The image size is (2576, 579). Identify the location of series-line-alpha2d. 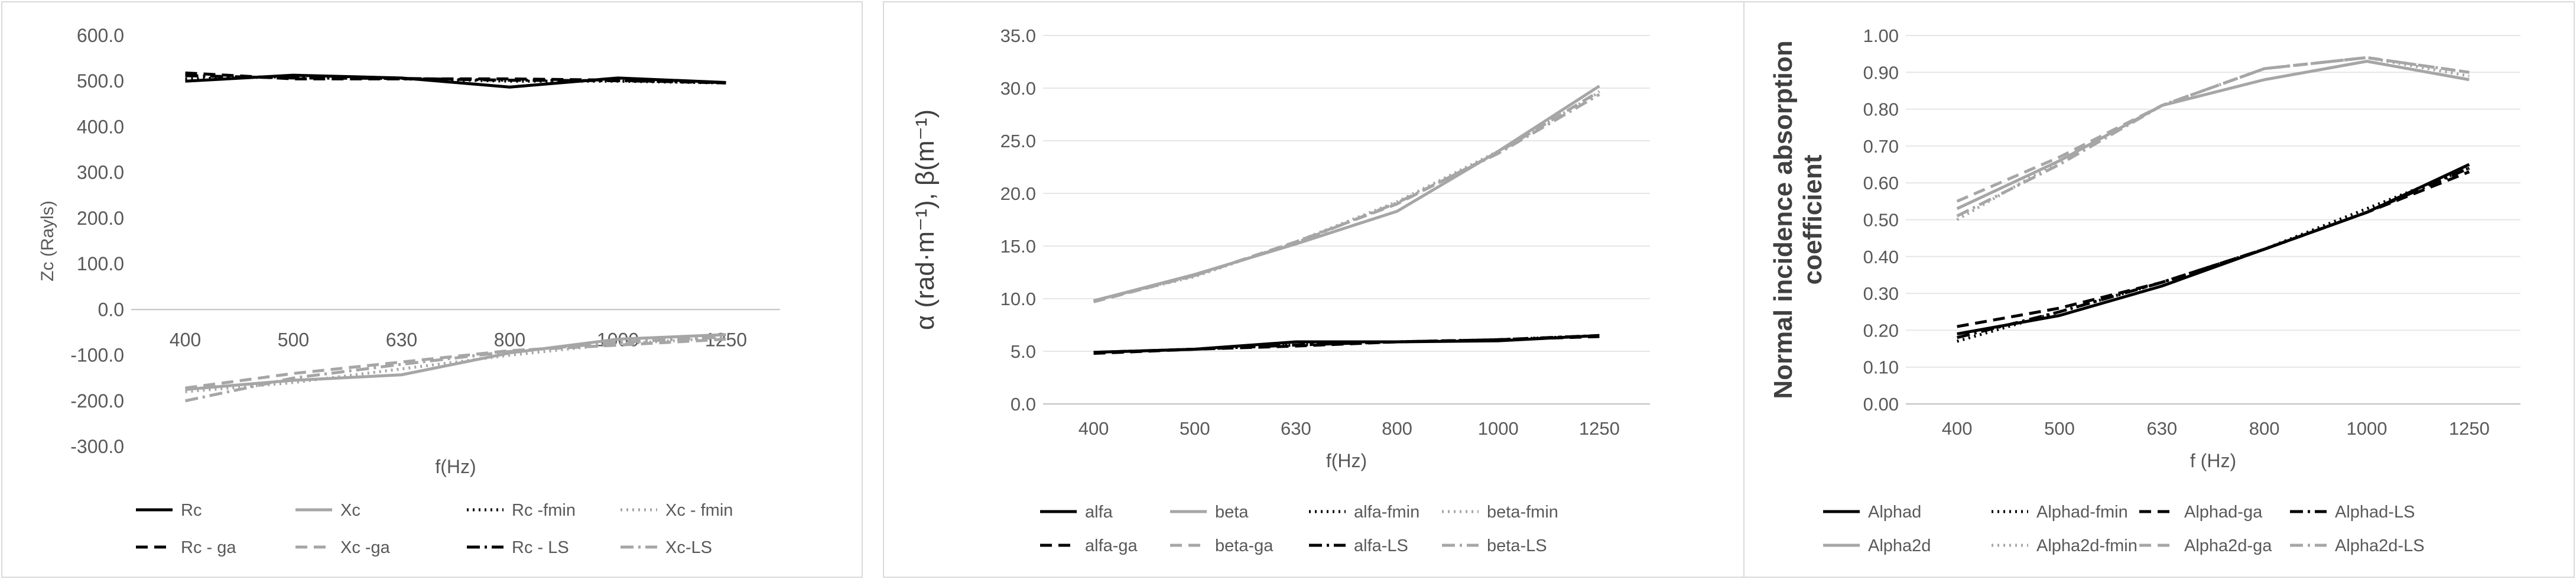
(2213, 135).